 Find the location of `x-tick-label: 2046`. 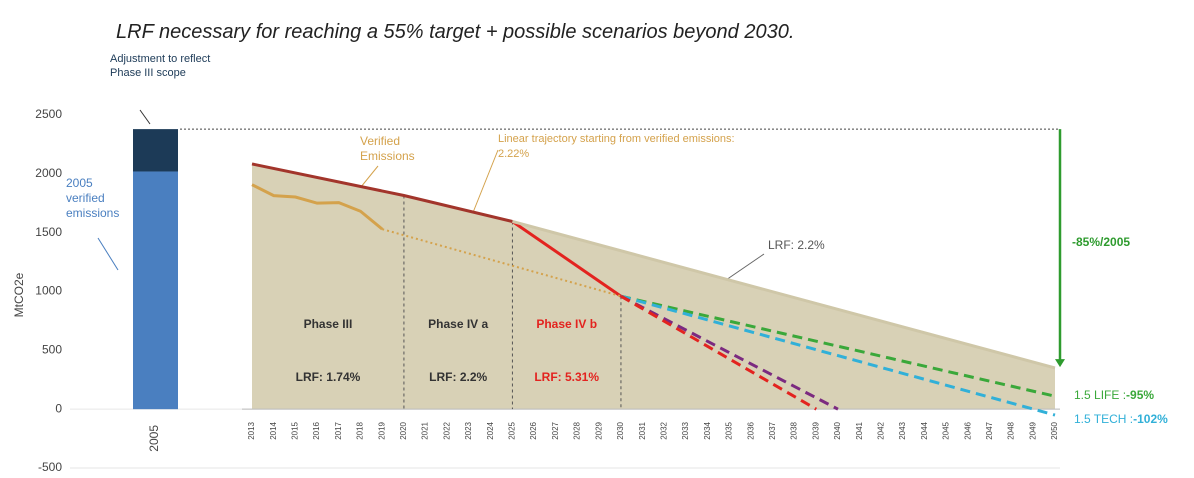

x-tick-label: 2046 is located at coordinates (967, 430).